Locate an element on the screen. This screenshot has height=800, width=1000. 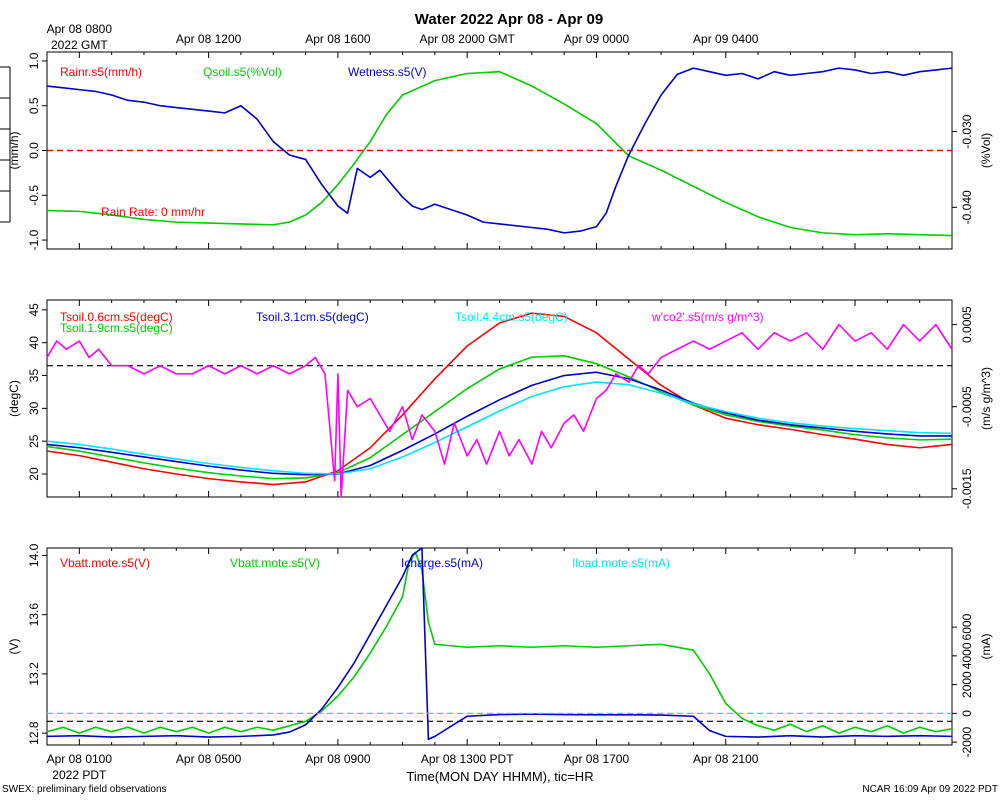
y-axis-label: (V) is located at coordinates (14, 647).